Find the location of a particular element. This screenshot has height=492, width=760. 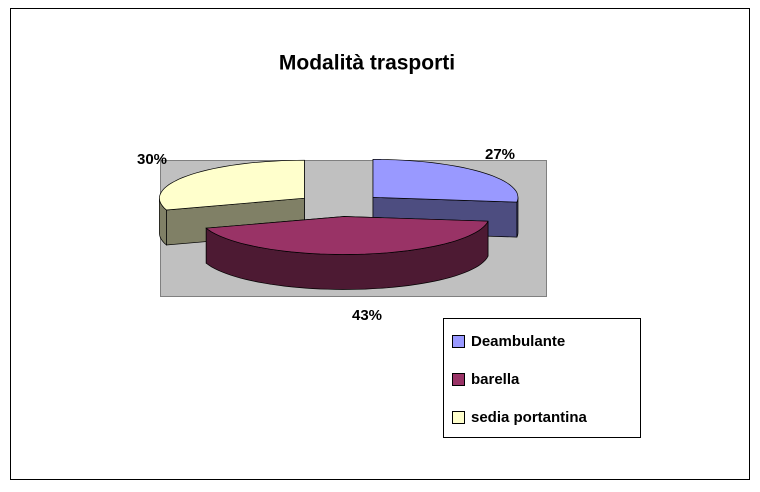

legend-label: sedia portantina is located at coordinates (529, 417).